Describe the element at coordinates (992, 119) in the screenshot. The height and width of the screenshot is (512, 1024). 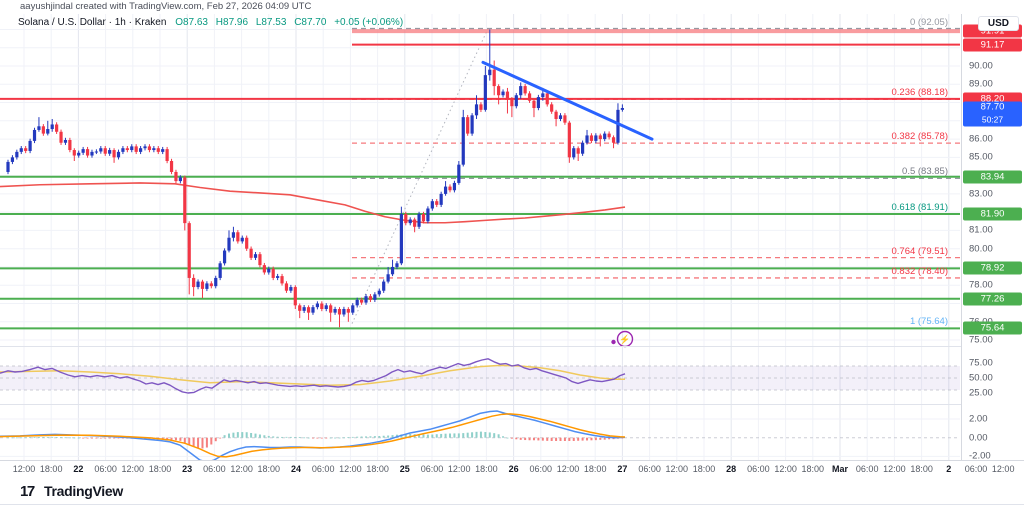
I see `countdown-timer: 50:27` at that location.